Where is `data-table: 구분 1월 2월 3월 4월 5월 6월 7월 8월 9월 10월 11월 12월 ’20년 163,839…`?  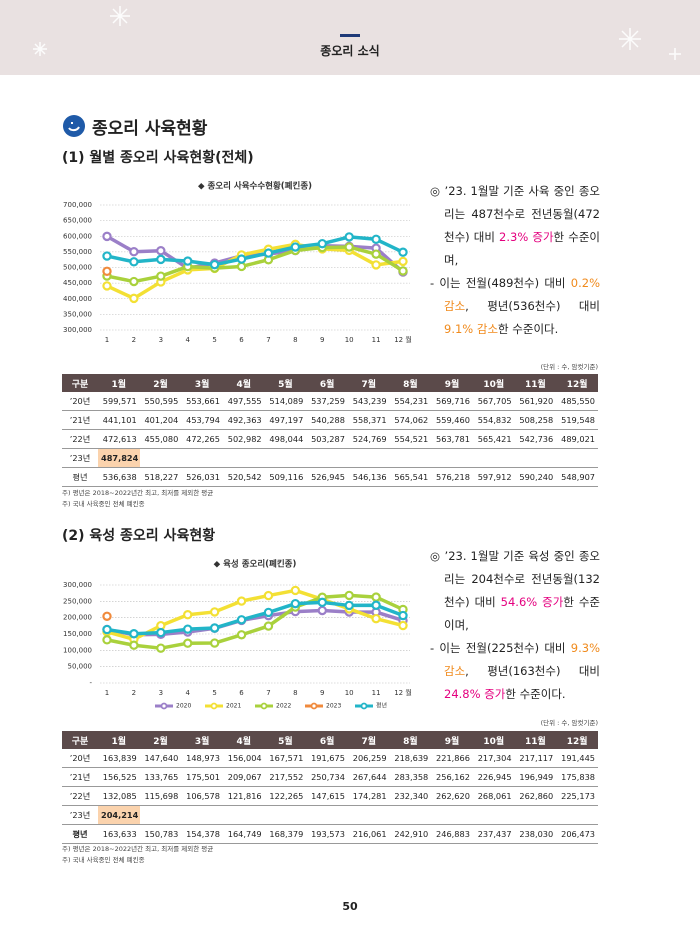 data-table: 구분 1월 2월 3월 4월 5월 6월 7월 8월 9월 10월 11월 12월 ’20년 163,839… is located at coordinates (330, 787).